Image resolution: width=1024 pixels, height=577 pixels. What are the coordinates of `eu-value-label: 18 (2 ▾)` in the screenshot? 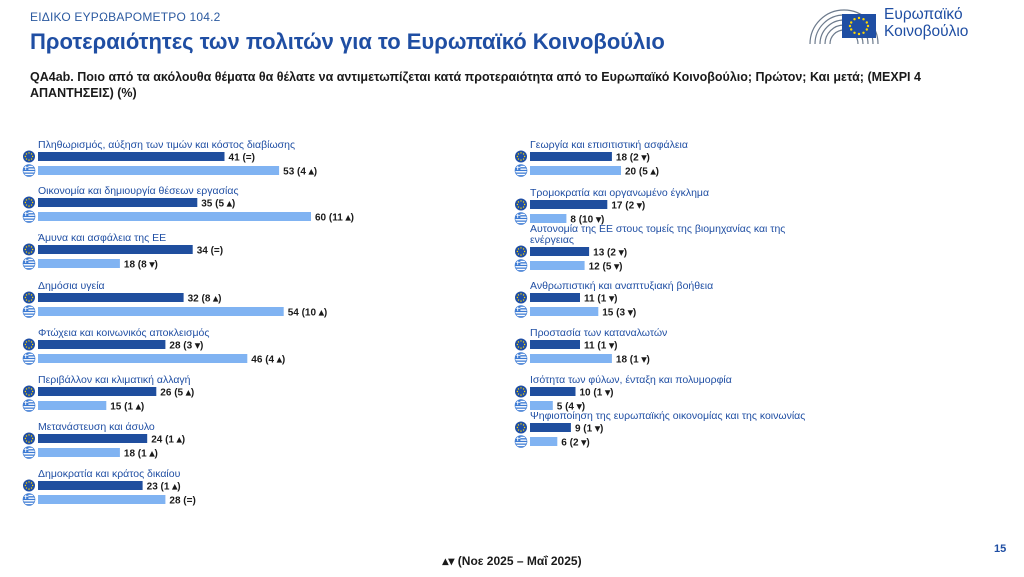 It's located at (633, 158).